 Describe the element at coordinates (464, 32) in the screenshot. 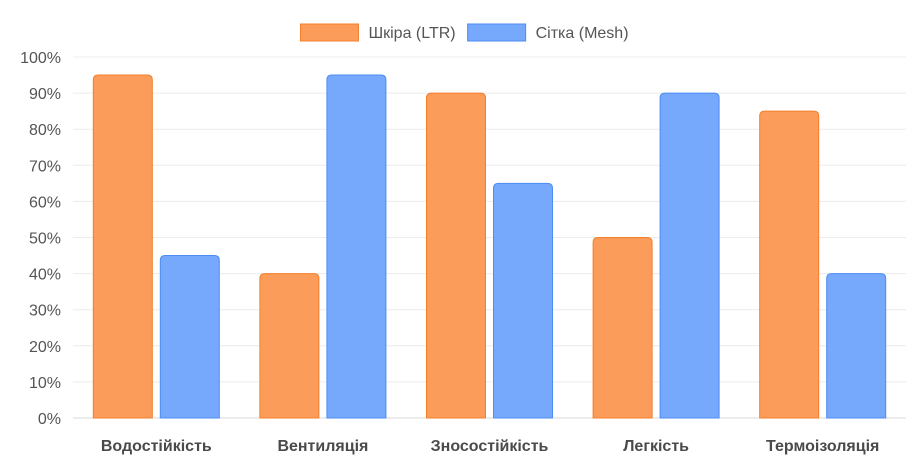

I see `legend: Шкіра (LTR) Сітка (Mesh)` at that location.